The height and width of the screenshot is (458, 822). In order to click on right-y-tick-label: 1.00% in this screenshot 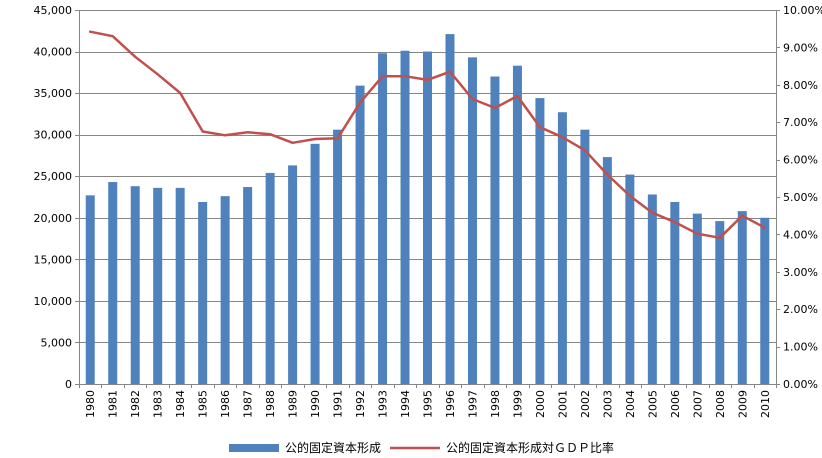, I will do `click(800, 347)`.